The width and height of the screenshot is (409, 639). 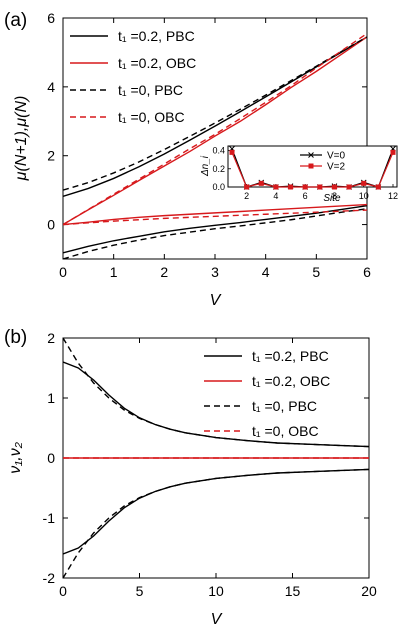 What do you see at coordinates (275, 196) in the screenshot?
I see `inset-x-tick-label: 4` at bounding box center [275, 196].